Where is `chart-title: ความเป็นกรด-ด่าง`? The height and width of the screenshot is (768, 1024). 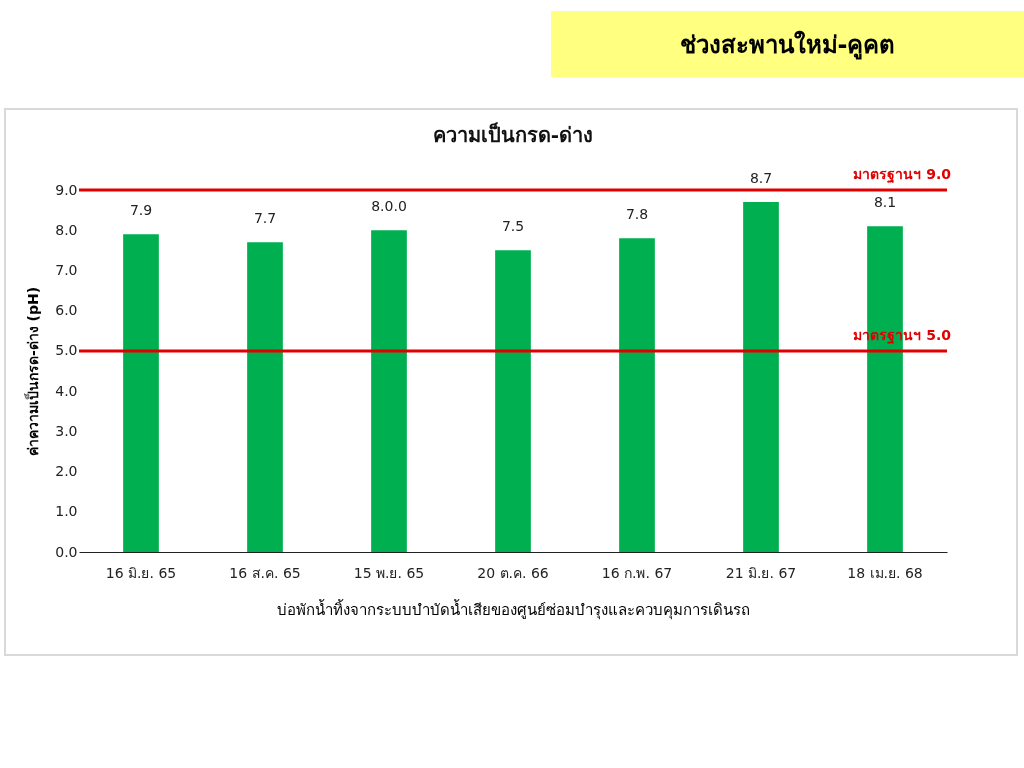 chart-title: ความเป็นกรด-ด่าง is located at coordinates (513, 134).